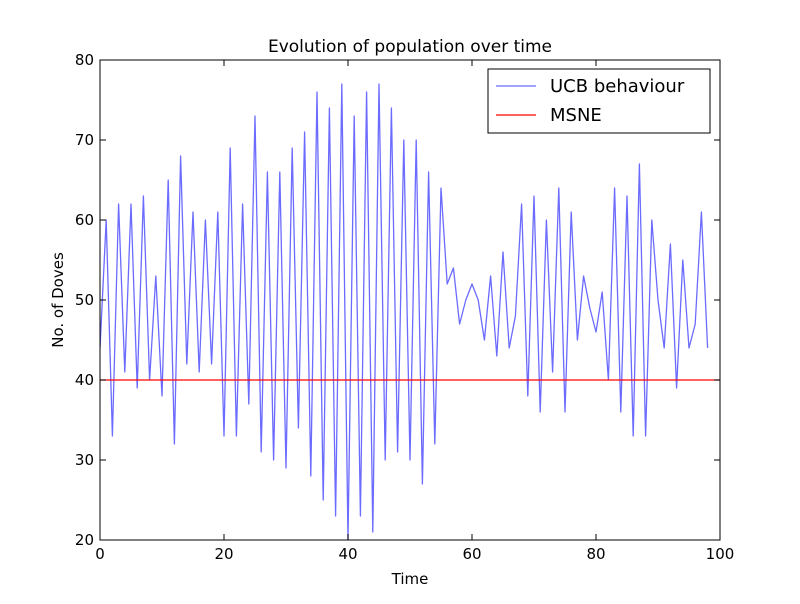 This screenshot has height=604, width=800. I want to click on legend-box, so click(599, 101).